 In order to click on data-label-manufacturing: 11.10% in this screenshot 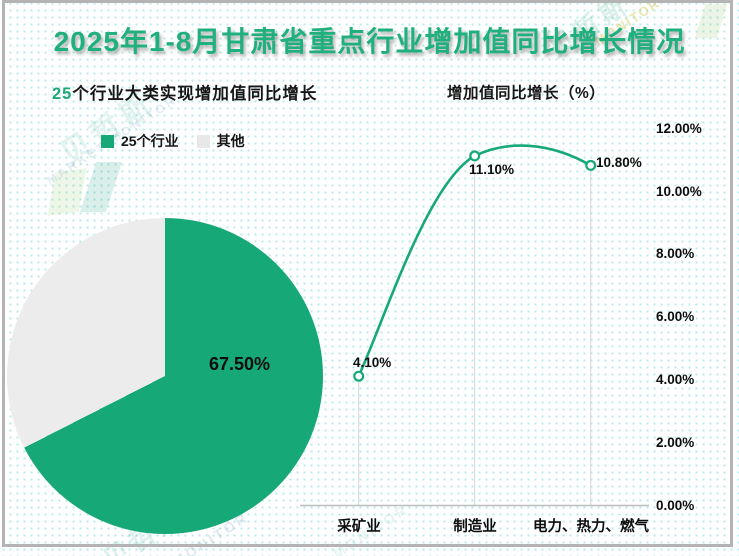, I will do `click(492, 169)`.